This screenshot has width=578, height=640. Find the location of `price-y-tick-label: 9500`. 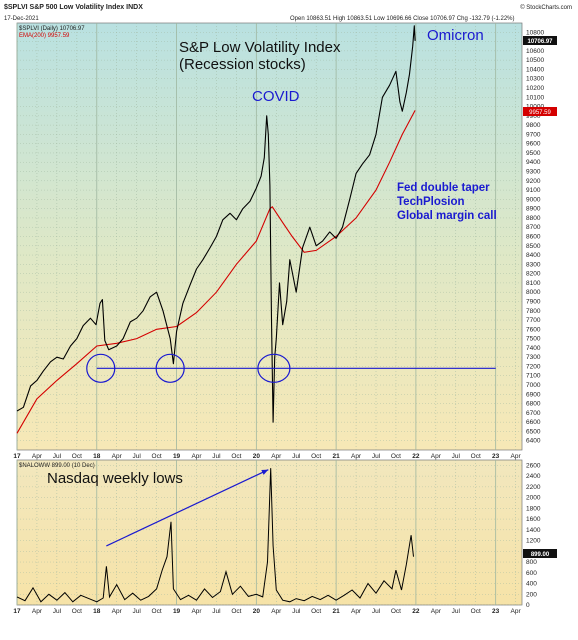

price-y-tick-label: 9500 is located at coordinates (533, 153).